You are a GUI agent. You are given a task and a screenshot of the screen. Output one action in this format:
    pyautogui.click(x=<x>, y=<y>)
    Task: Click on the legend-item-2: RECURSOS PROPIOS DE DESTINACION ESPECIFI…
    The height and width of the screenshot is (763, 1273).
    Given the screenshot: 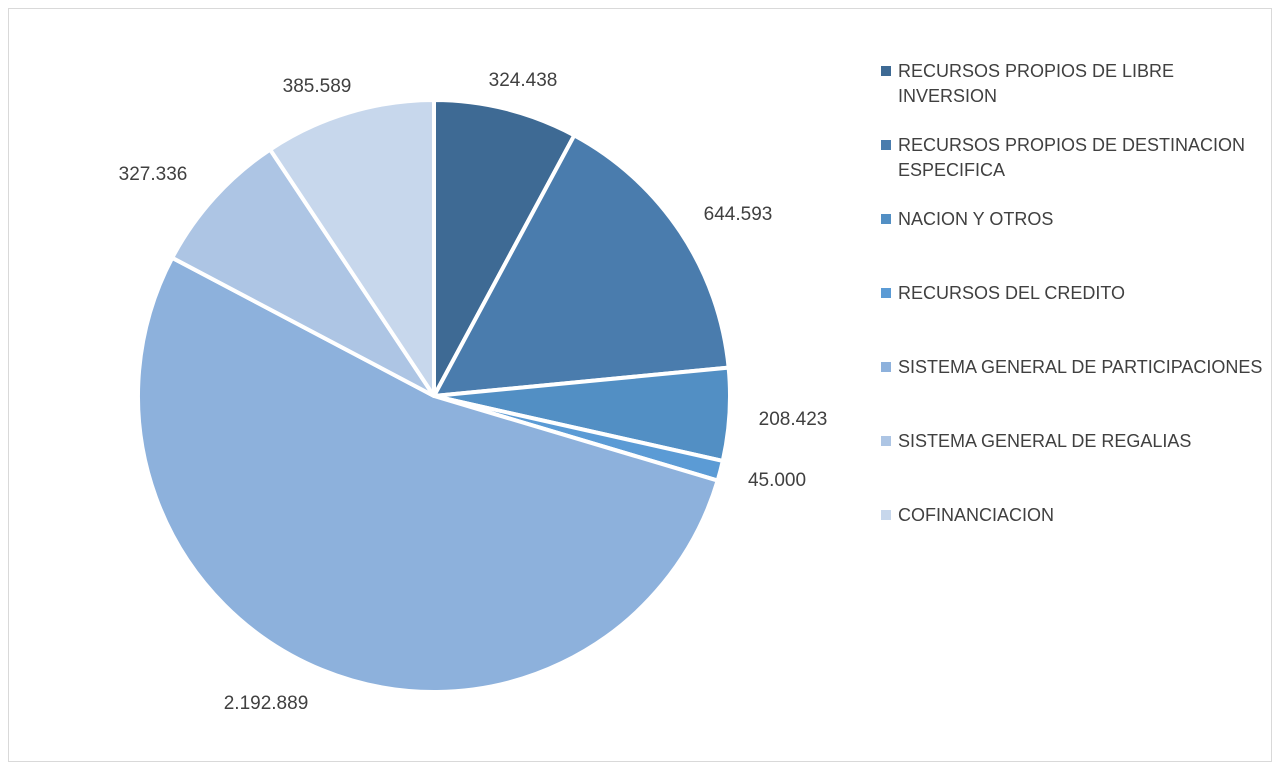 What is the action you would take?
    pyautogui.click(x=1077, y=158)
    